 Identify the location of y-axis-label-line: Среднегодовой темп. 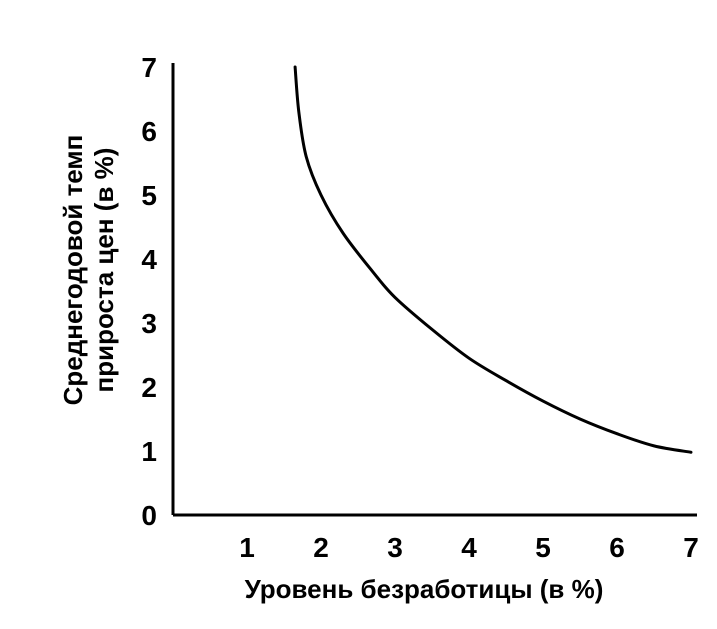
(73, 270).